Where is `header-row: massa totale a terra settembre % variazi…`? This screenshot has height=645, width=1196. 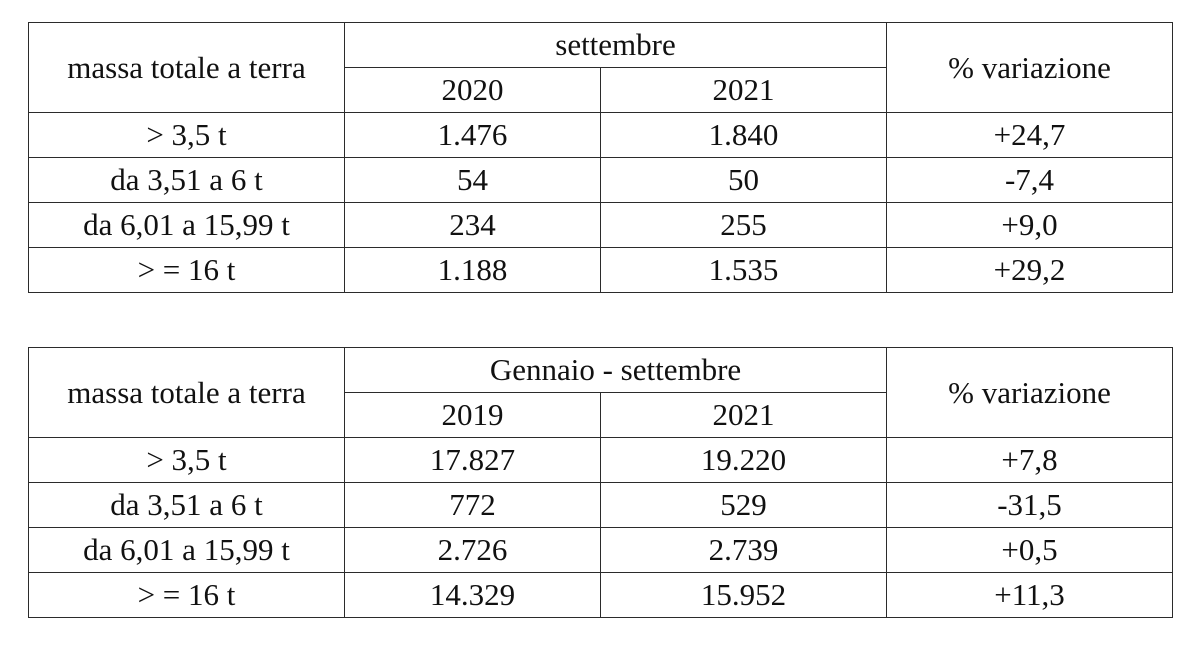
header-row: massa totale a terra settembre % variazi… is located at coordinates (601, 67).